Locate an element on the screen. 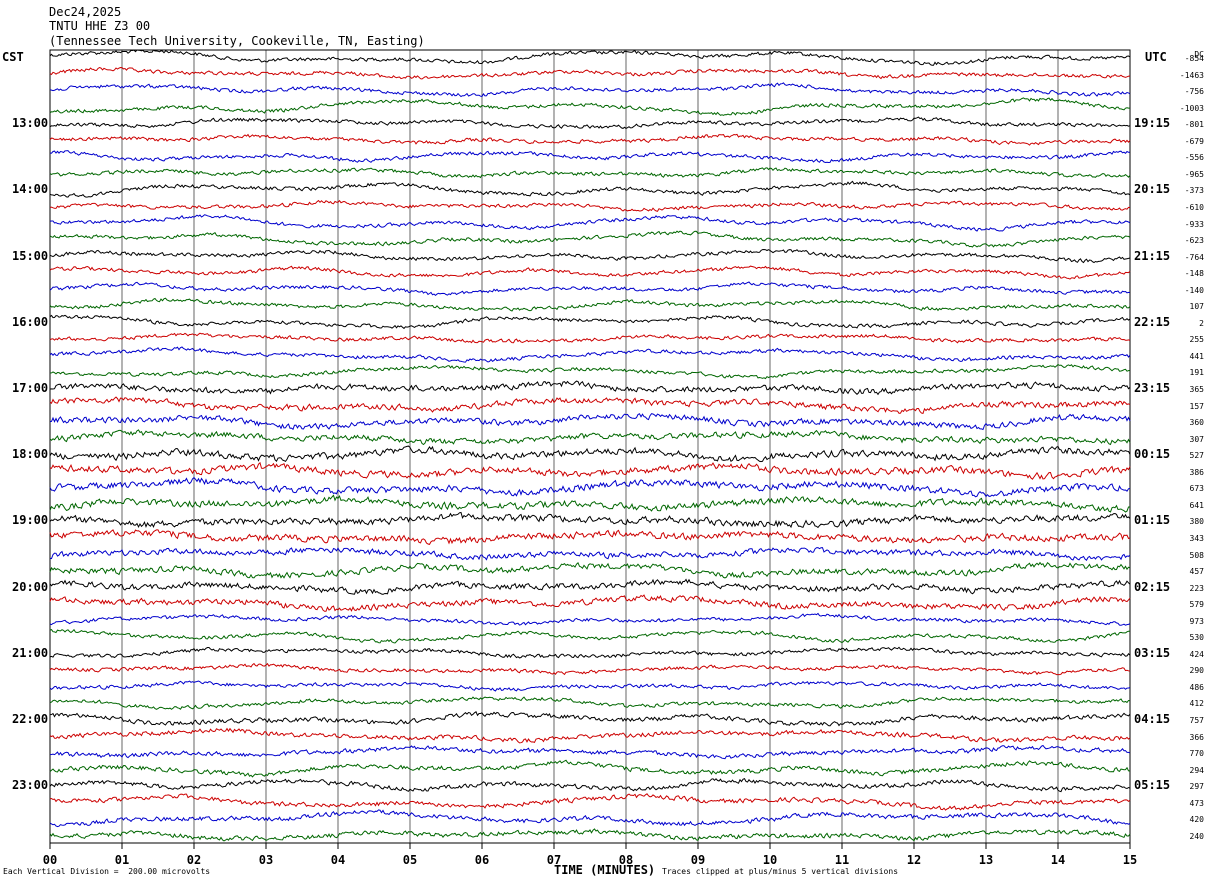 This screenshot has height=886, width=1210. trace-dc-offset: -373 is located at coordinates (1194, 191).